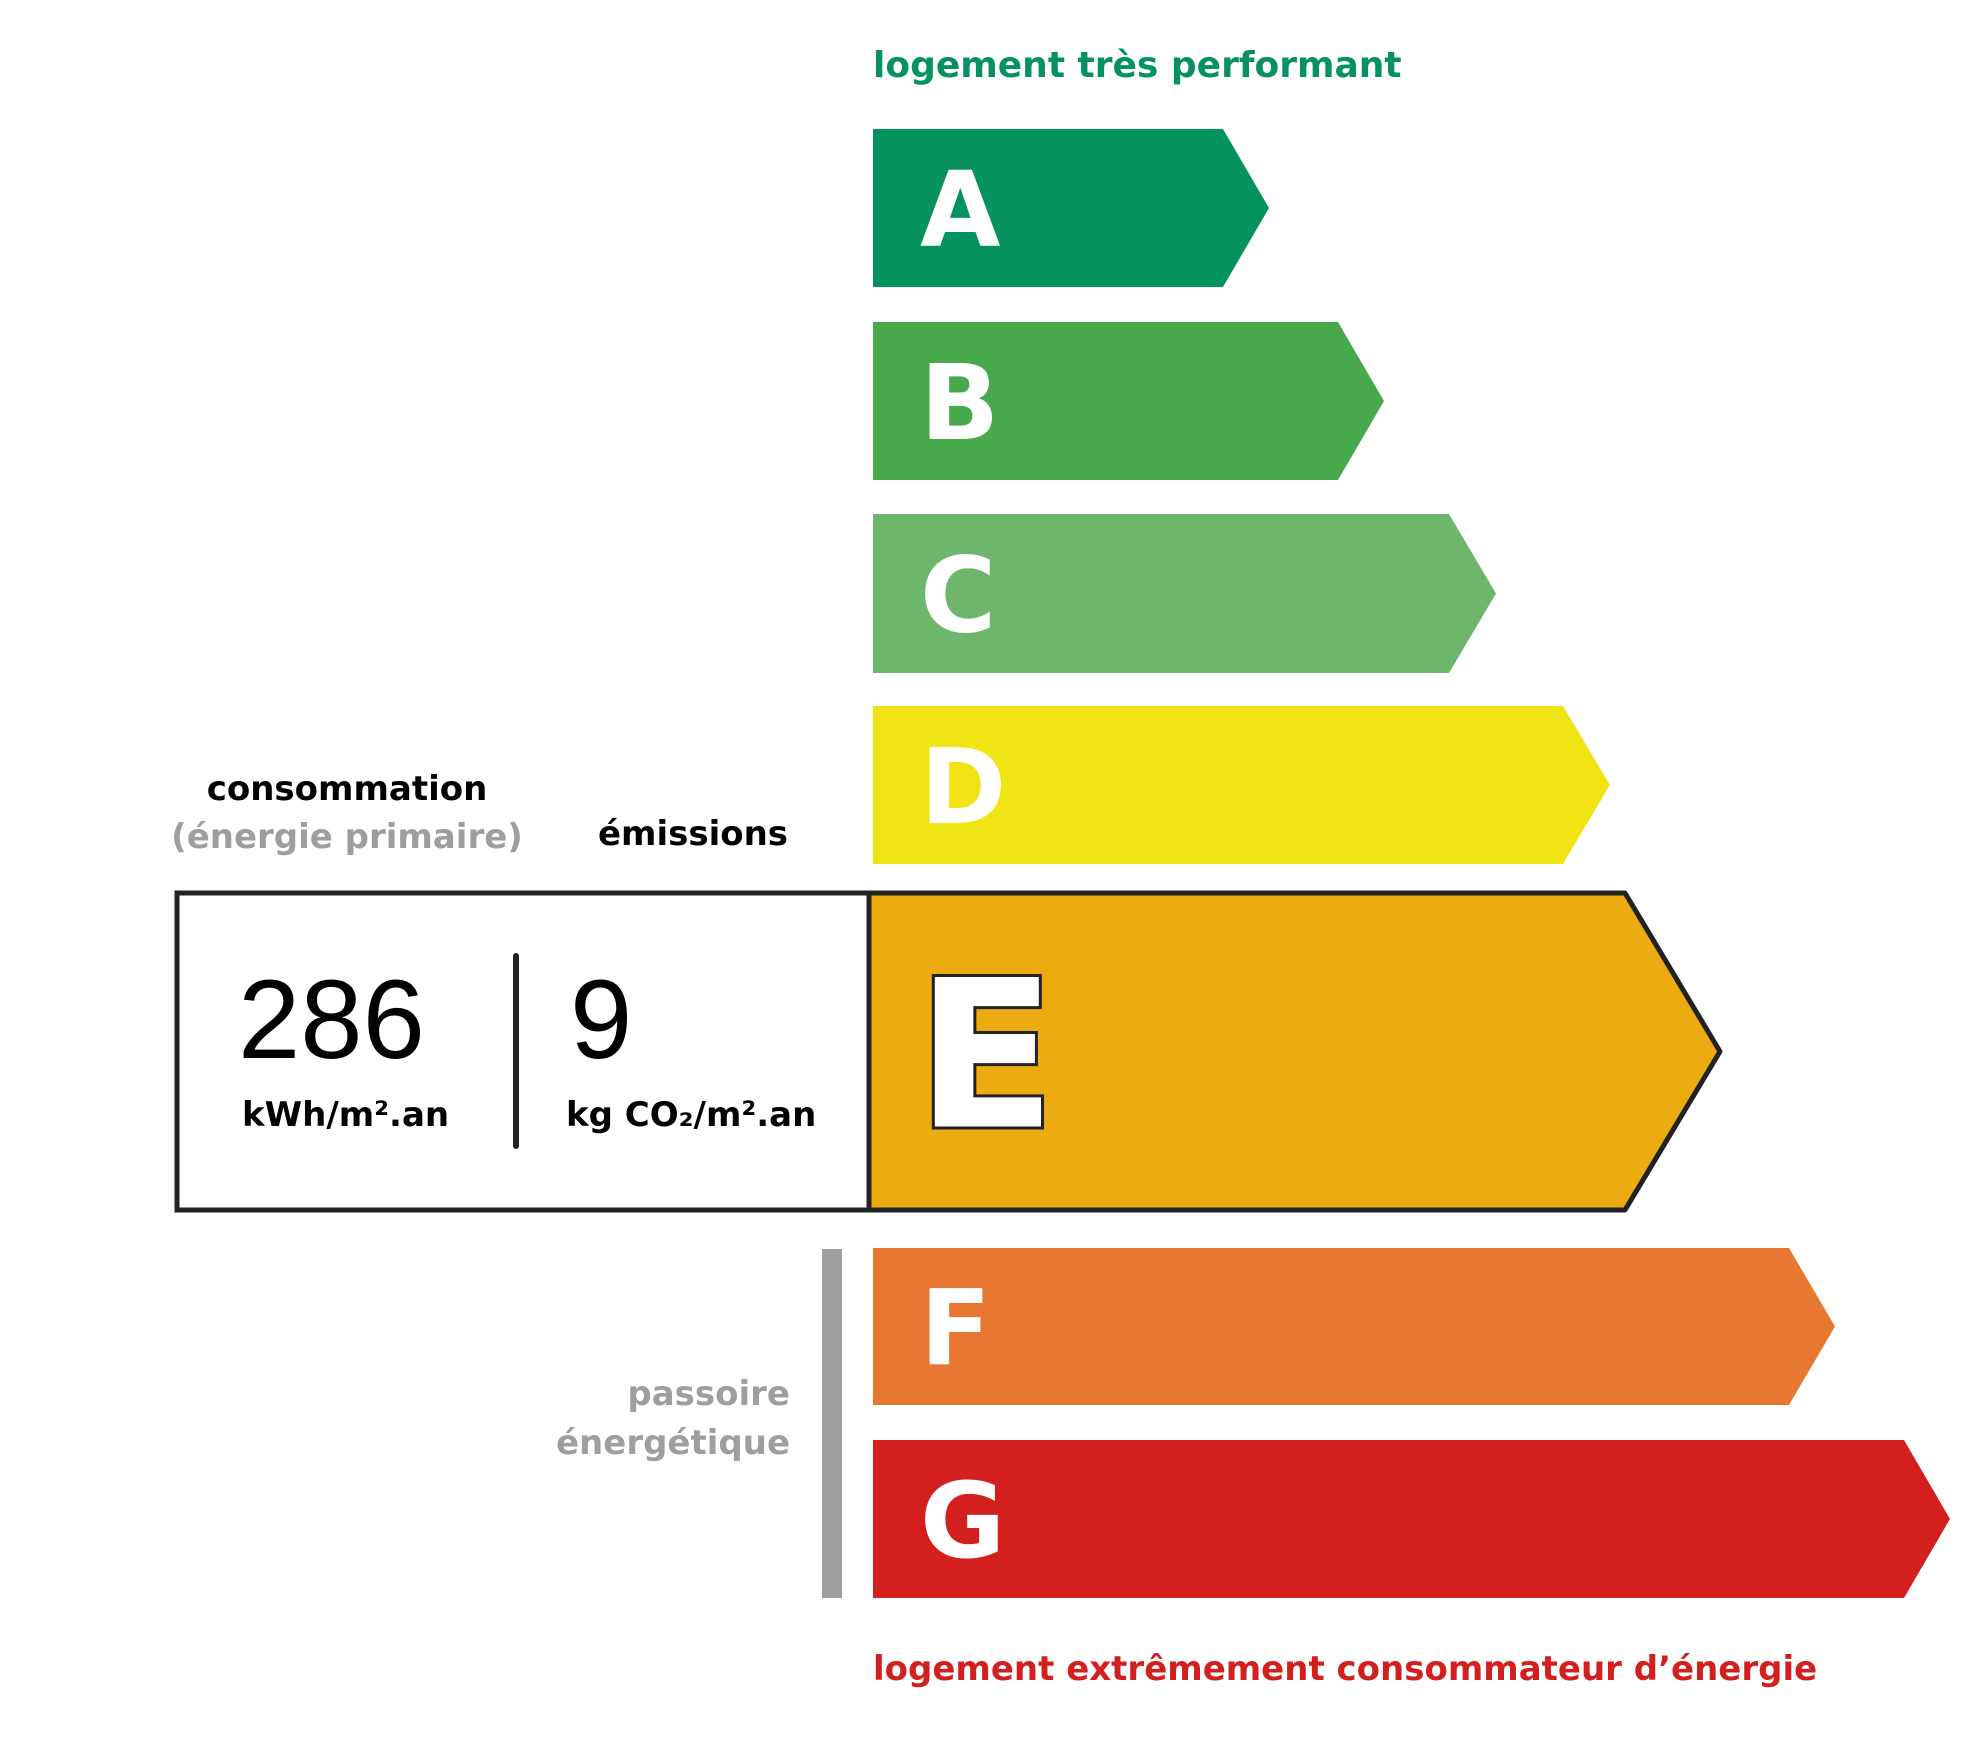 The height and width of the screenshot is (1748, 1964). What do you see at coordinates (1137, 65) in the screenshot?
I see `top-label: logement très performant` at bounding box center [1137, 65].